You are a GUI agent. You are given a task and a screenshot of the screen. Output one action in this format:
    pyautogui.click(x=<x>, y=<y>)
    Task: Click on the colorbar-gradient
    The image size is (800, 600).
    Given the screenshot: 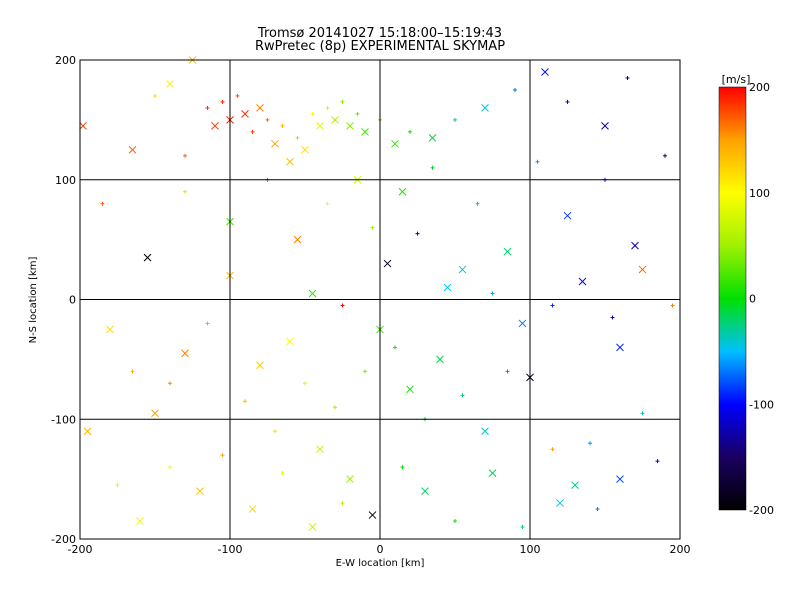 What is the action you would take?
    pyautogui.click(x=732, y=298)
    